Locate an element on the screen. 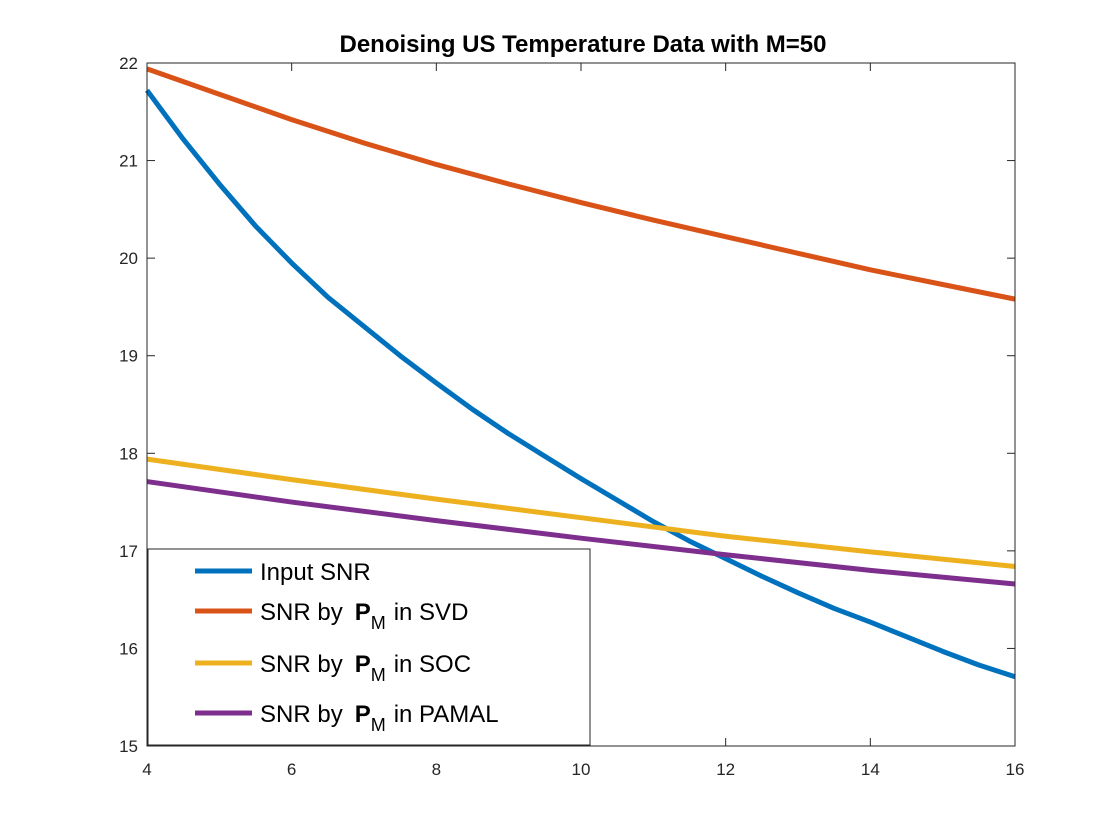  legend-label-suffix-2: in SOC is located at coordinates (432, 664).